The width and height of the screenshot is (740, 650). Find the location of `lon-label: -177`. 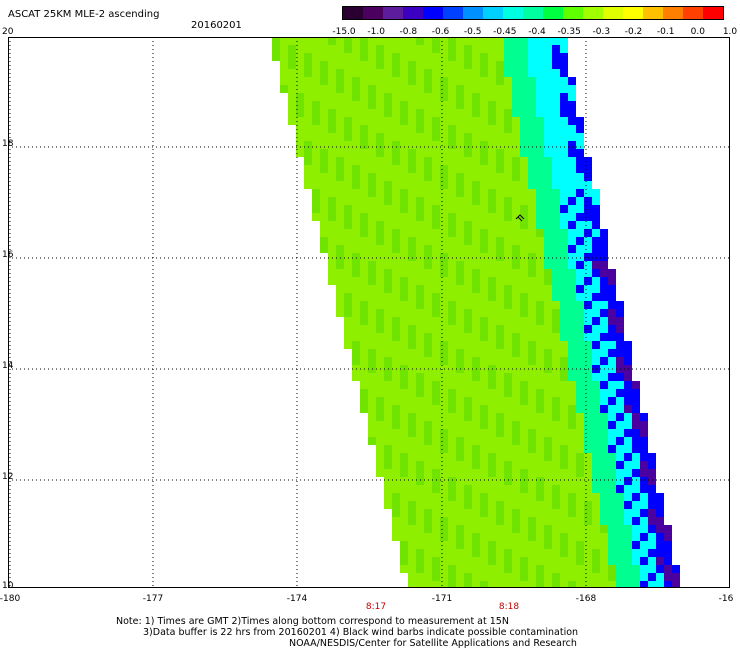

lon-label: -177 is located at coordinates (153, 599).